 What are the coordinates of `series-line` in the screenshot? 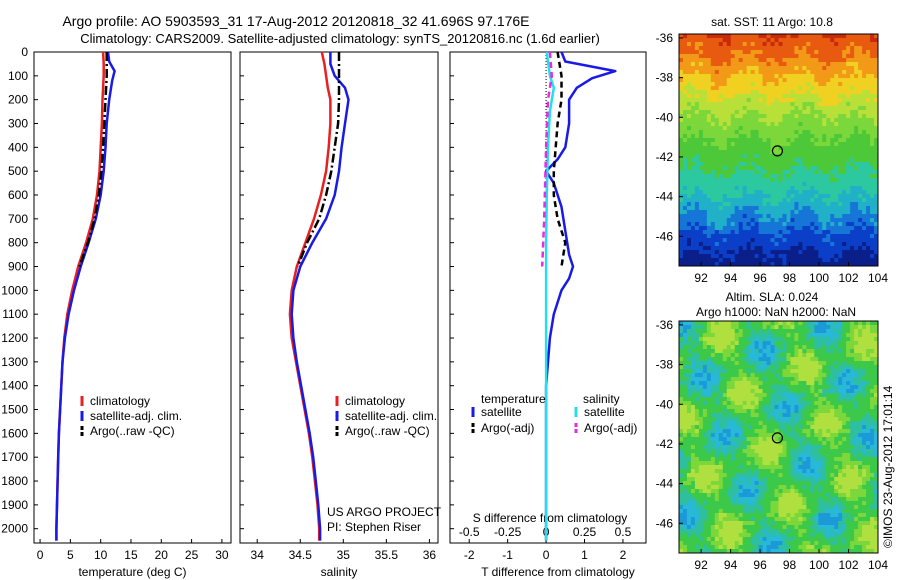 It's located at (320, 296).